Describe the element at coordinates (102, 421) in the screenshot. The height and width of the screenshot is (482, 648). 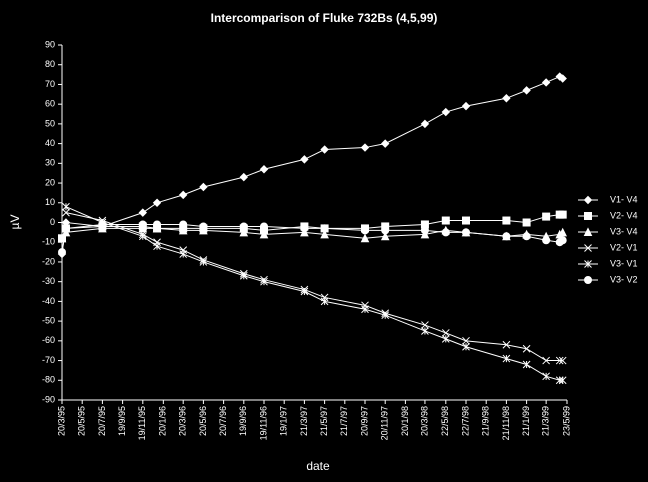
I see `x-tick-label: 20/7/95` at that location.